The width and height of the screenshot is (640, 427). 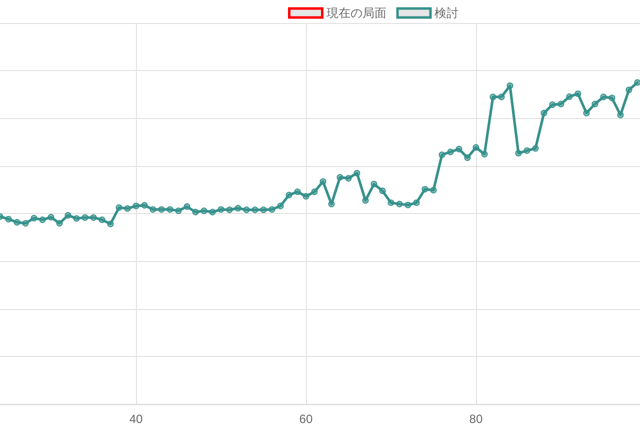 What do you see at coordinates (476, 419) in the screenshot?
I see `x-tick-label: 80` at bounding box center [476, 419].